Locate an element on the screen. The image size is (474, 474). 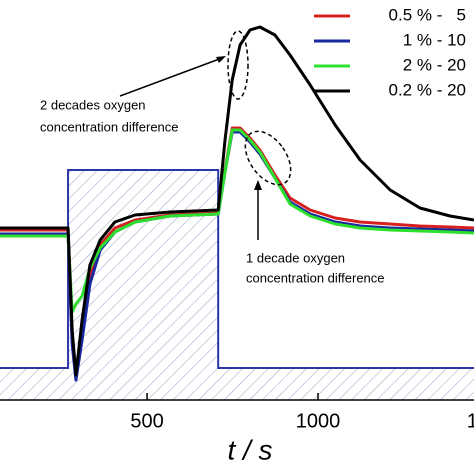
legend-label: 0.5 % - 5 is located at coordinates (427, 14).